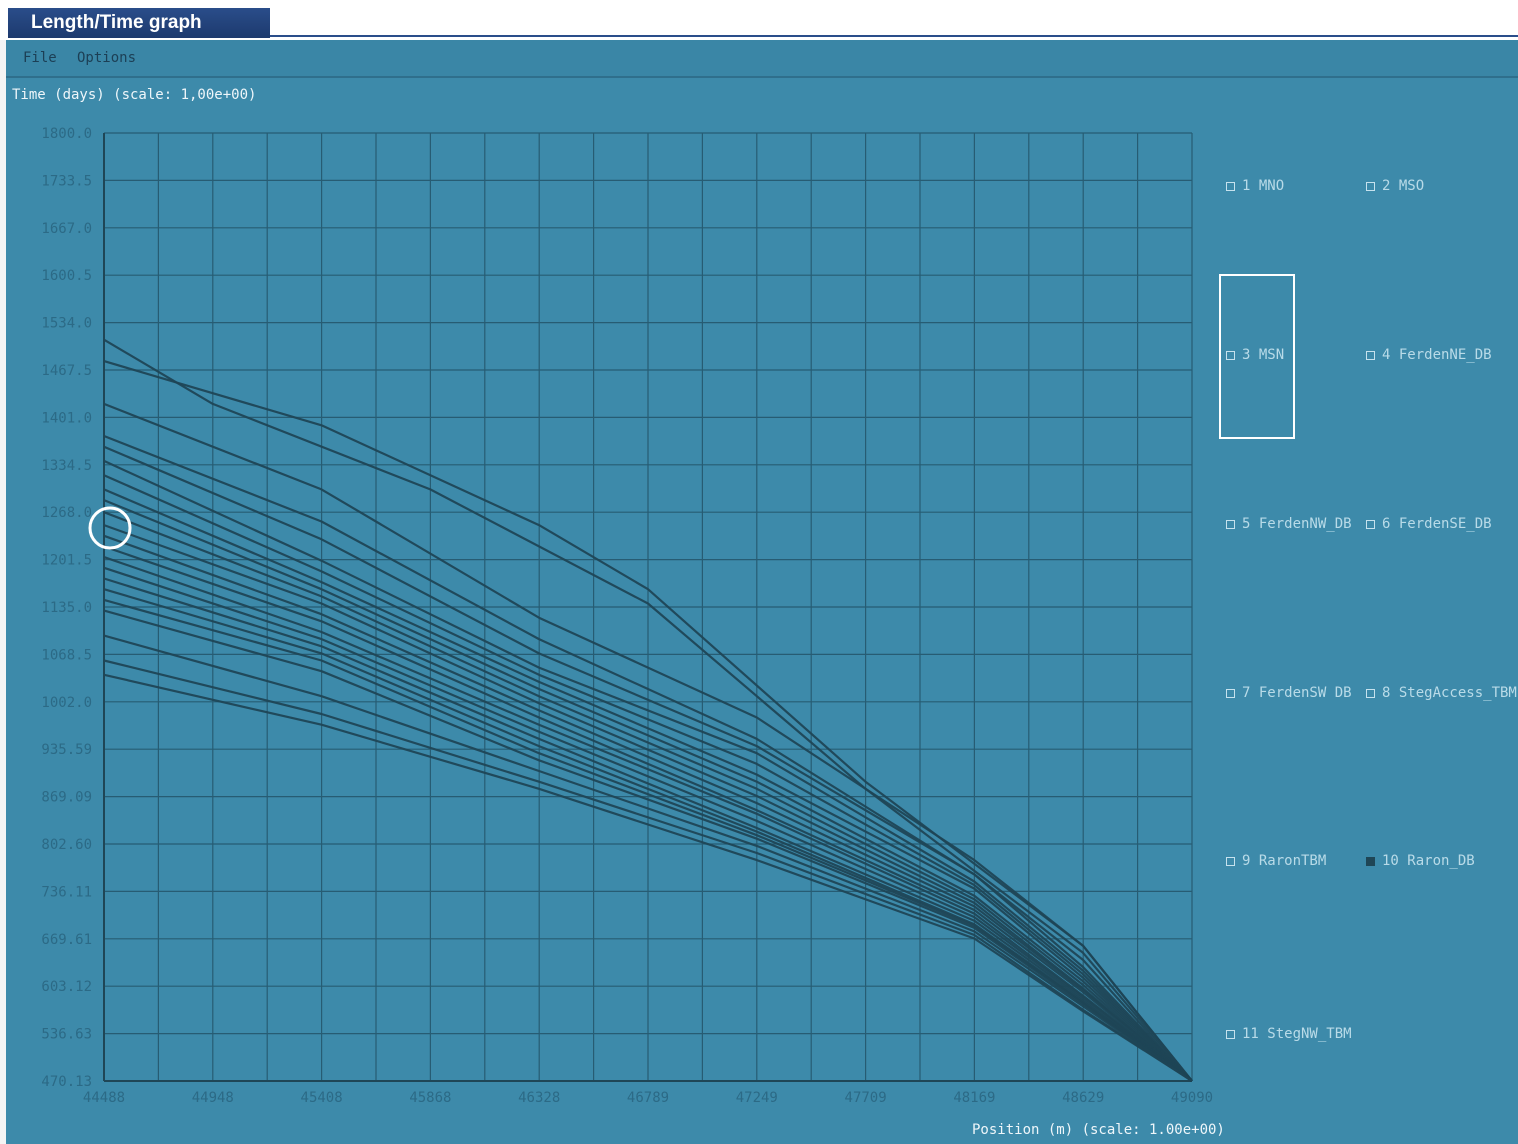 This screenshot has height=1144, width=1518. I want to click on x-tick-label: 44948, so click(213, 1098).